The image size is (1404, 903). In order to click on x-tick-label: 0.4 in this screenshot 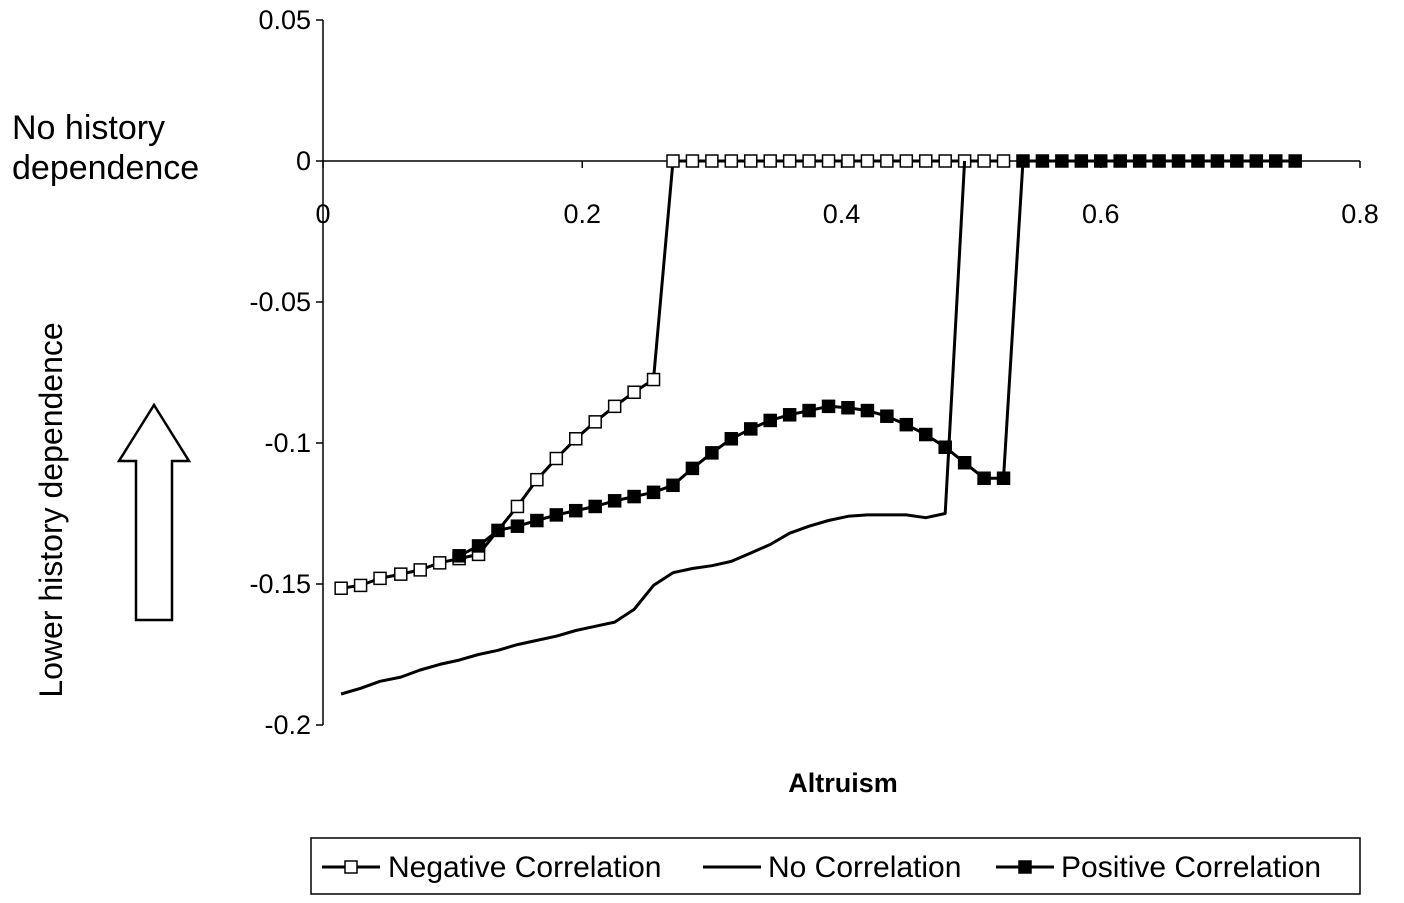, I will do `click(842, 214)`.